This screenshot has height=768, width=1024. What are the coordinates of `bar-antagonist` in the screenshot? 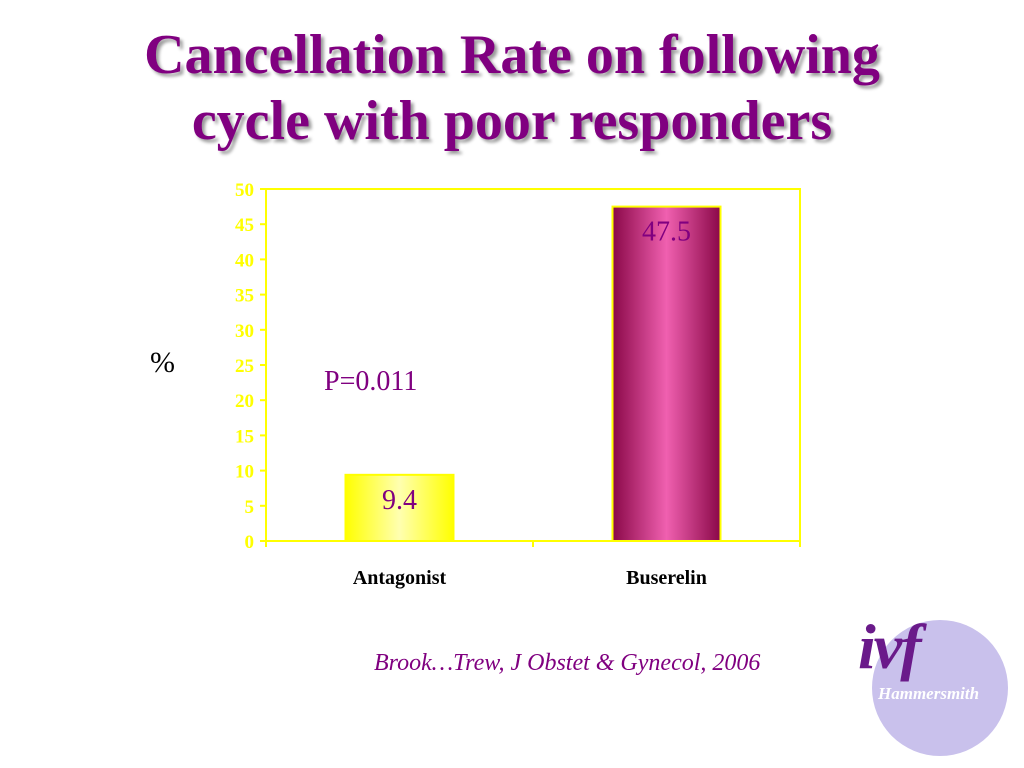 It's located at (399, 508).